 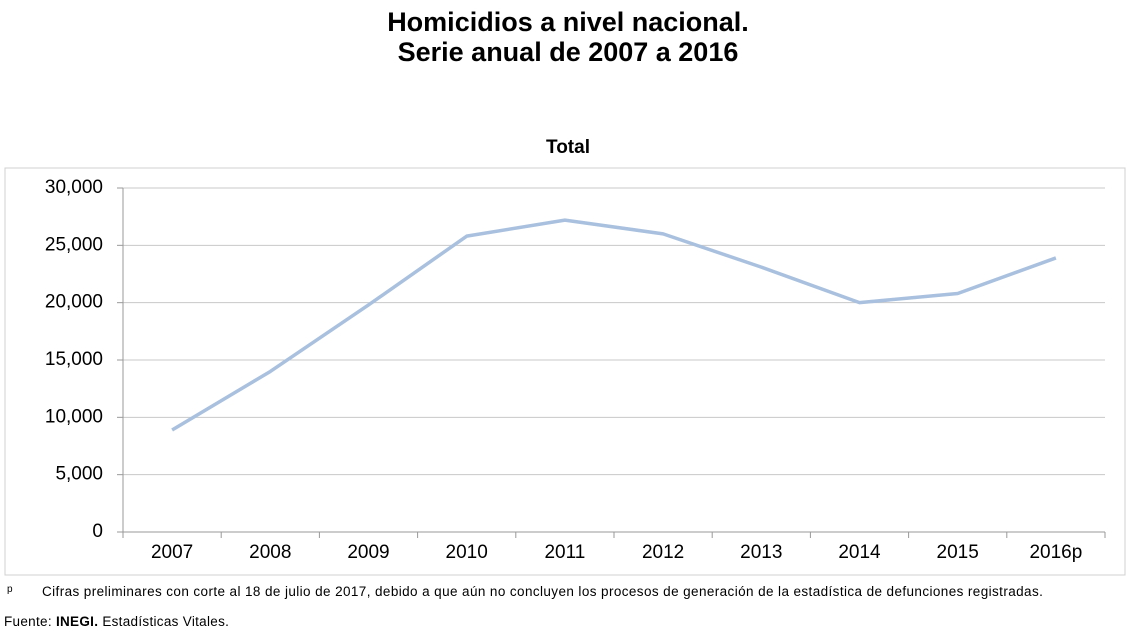 What do you see at coordinates (74, 416) in the screenshot?
I see `y-tick-label: 10,000` at bounding box center [74, 416].